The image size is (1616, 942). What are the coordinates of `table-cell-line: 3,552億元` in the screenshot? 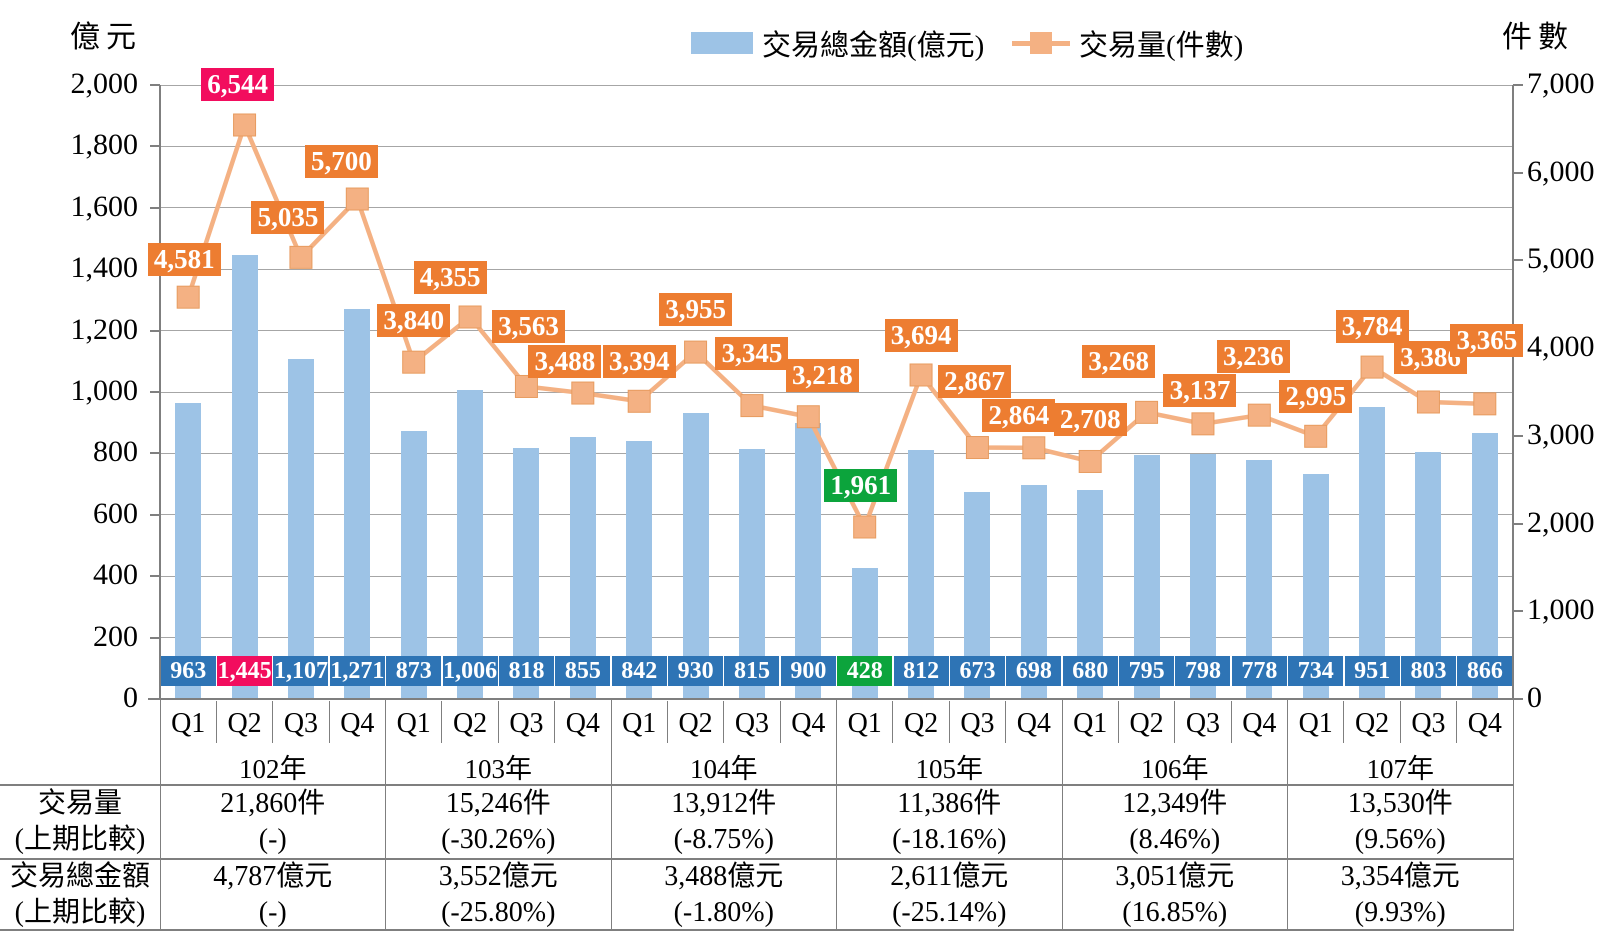 It's located at (498, 876).